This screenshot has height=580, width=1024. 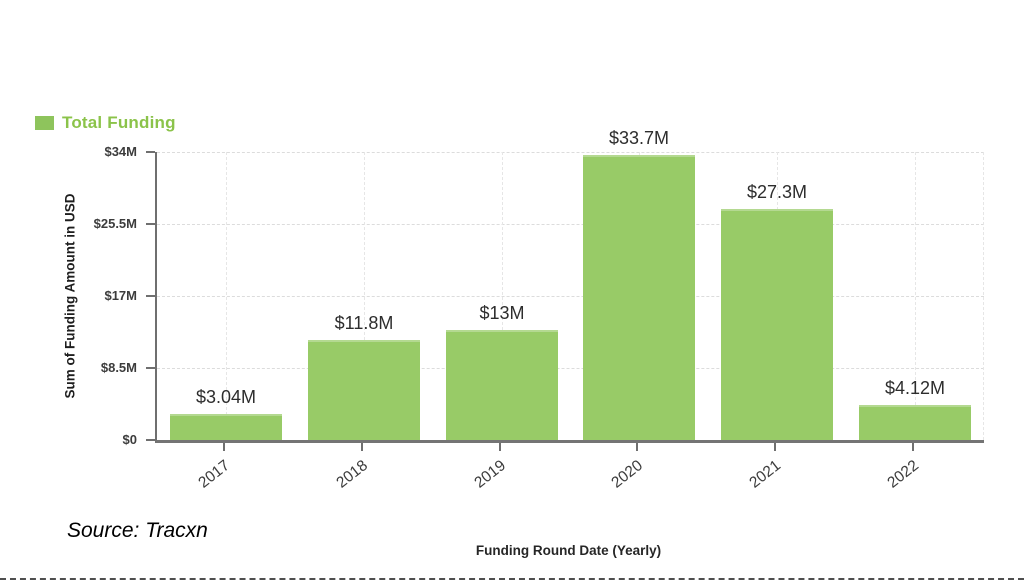 I want to click on bar-value-label: $3.04M, so click(x=226, y=397).